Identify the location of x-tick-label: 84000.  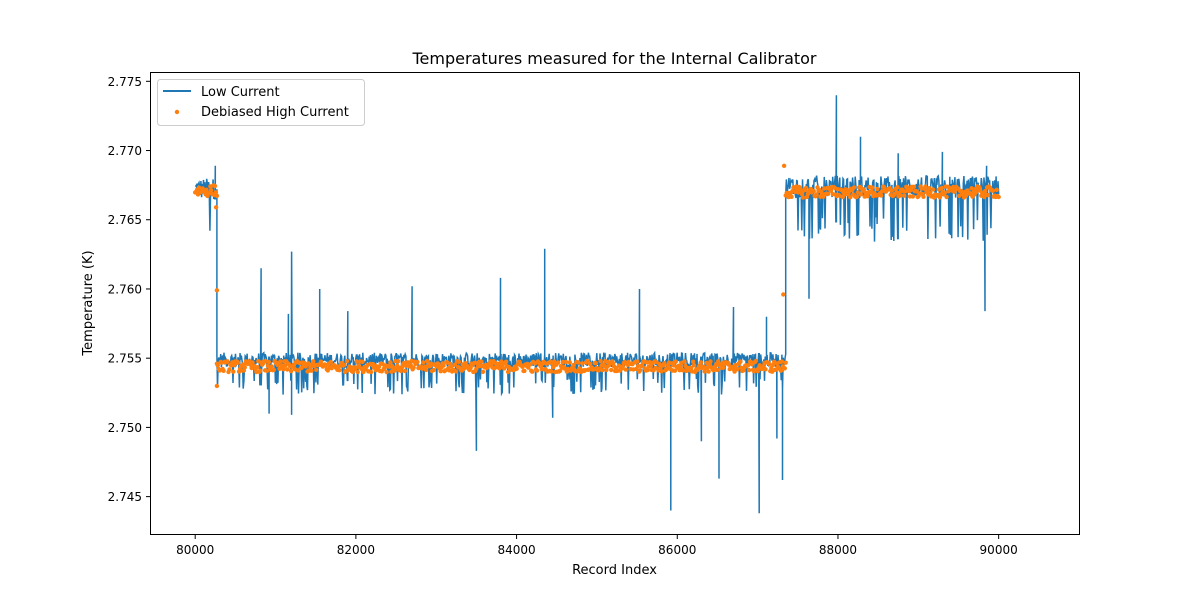
(516, 550).